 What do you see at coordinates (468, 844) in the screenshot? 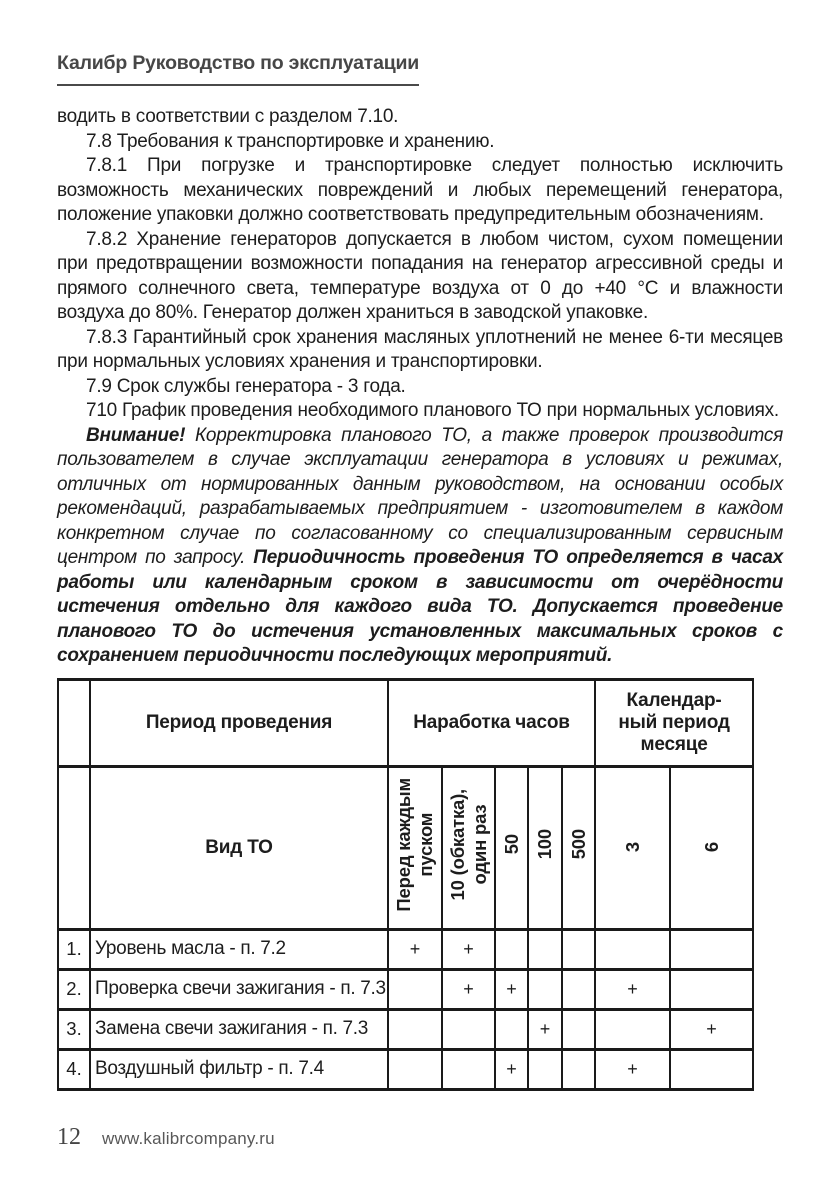
I see `rotated-label: 10 (обкатка), один раз` at bounding box center [468, 844].